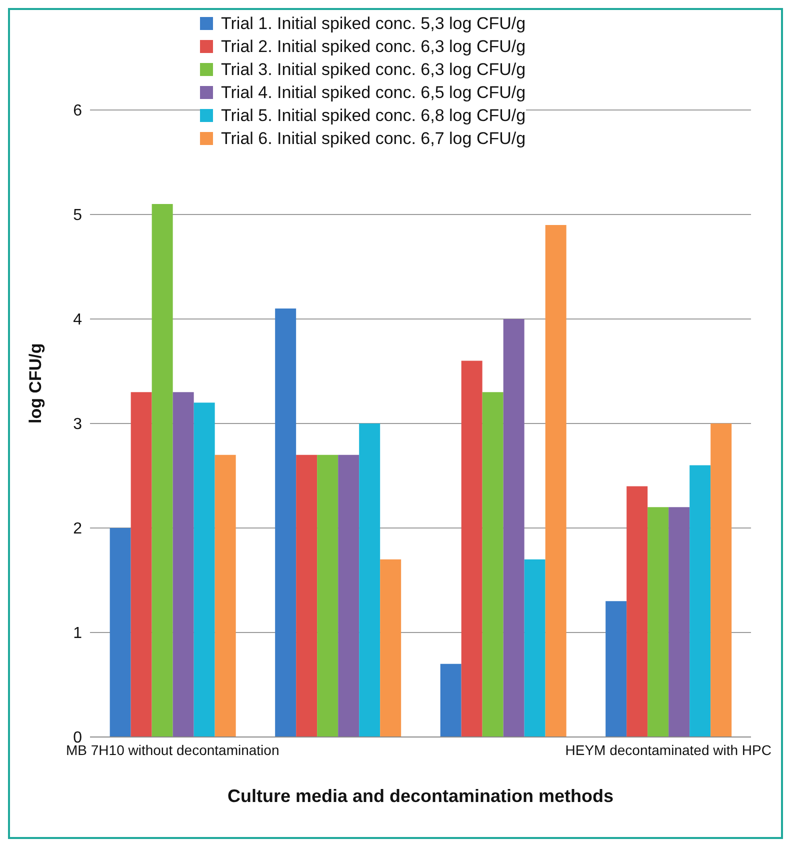 This screenshot has width=791, height=847. Describe the element at coordinates (668, 750) in the screenshot. I see `x-tick-label: HEYM decontaminated with HPC` at that location.